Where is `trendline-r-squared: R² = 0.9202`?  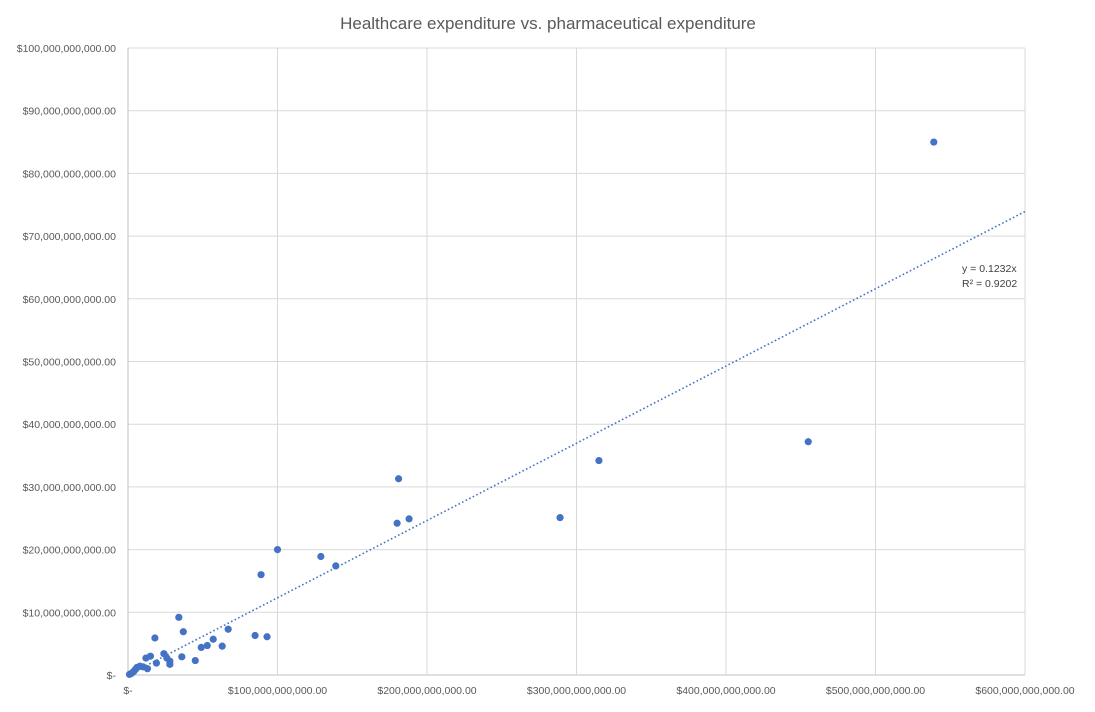 trendline-r-squared: R² = 0.9202 is located at coordinates (989, 284).